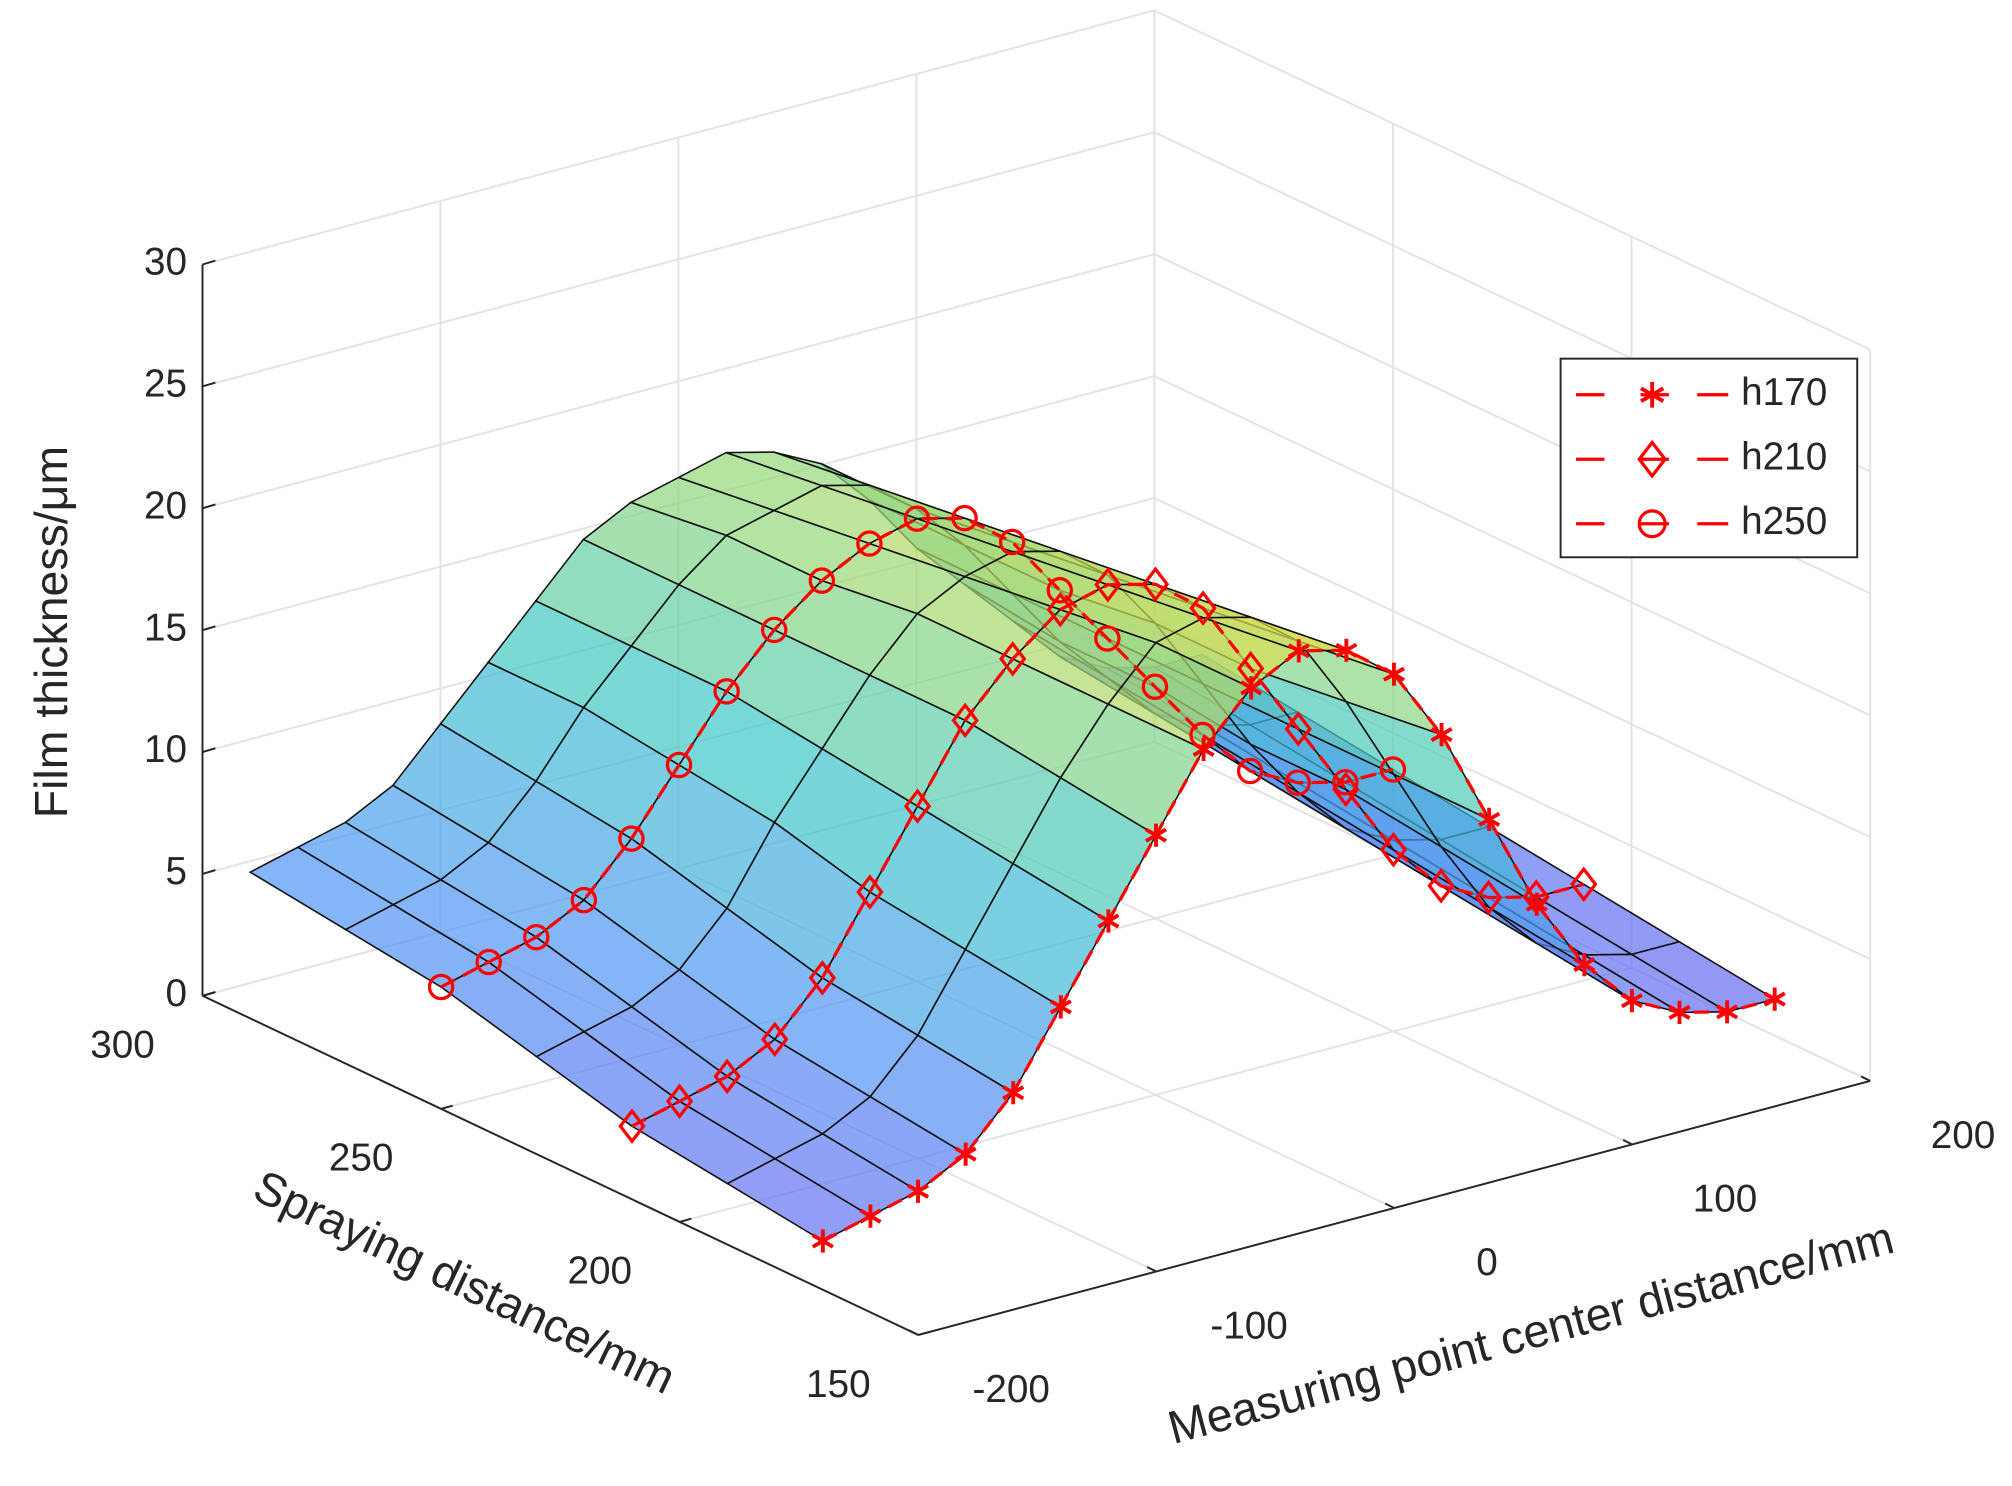  I want to click on y-tick-label: 200, so click(599, 1271).